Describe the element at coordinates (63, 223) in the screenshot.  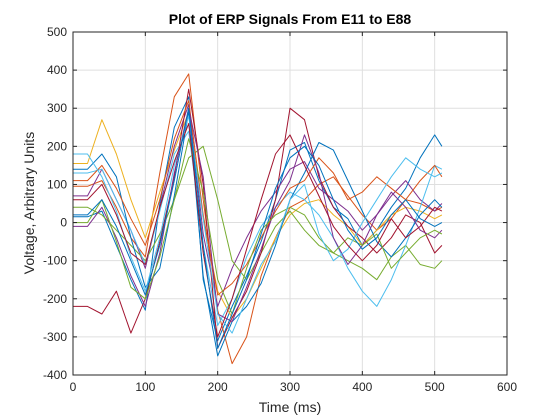
I see `y-tick-label: 0` at that location.